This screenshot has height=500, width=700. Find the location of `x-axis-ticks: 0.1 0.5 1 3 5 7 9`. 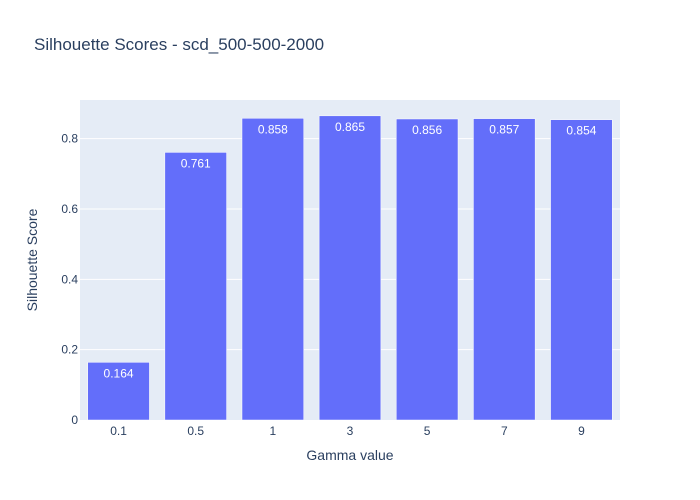

x-axis-ticks: 0.1 0.5 1 3 5 7 9 is located at coordinates (347, 431).